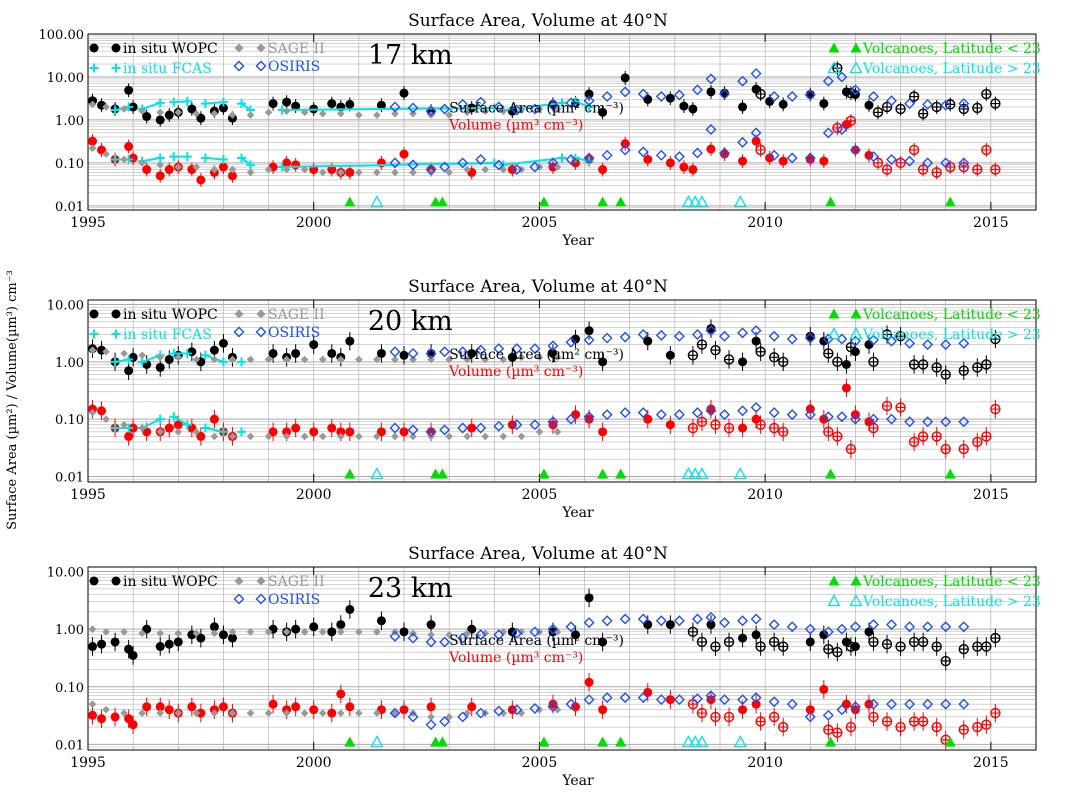  I want to click on fcas-segment, so click(388, 109).